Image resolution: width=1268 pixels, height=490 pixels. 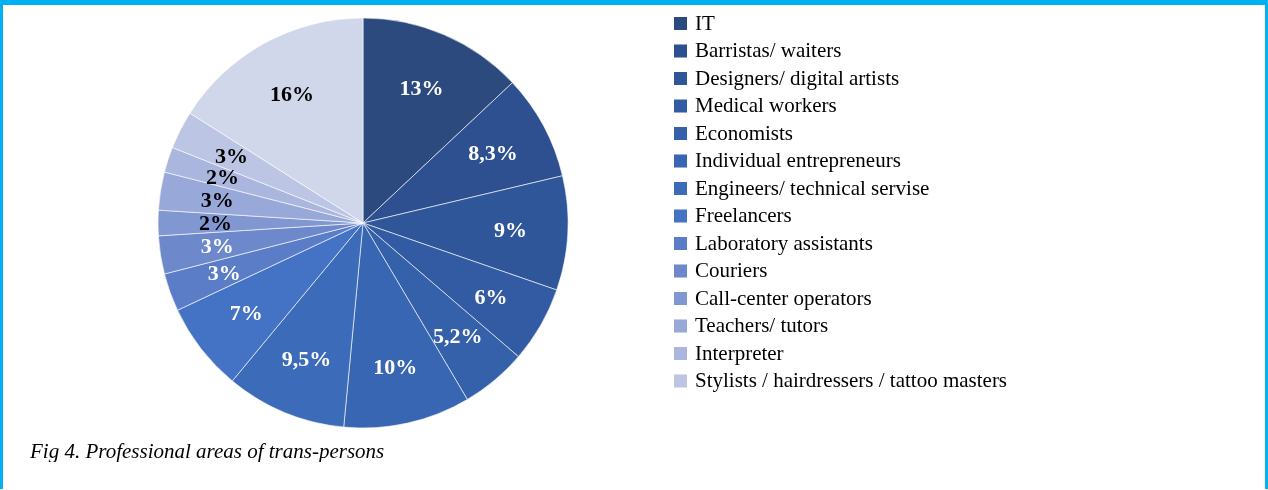 I want to click on legend-label: Freelancers, so click(x=743, y=215).